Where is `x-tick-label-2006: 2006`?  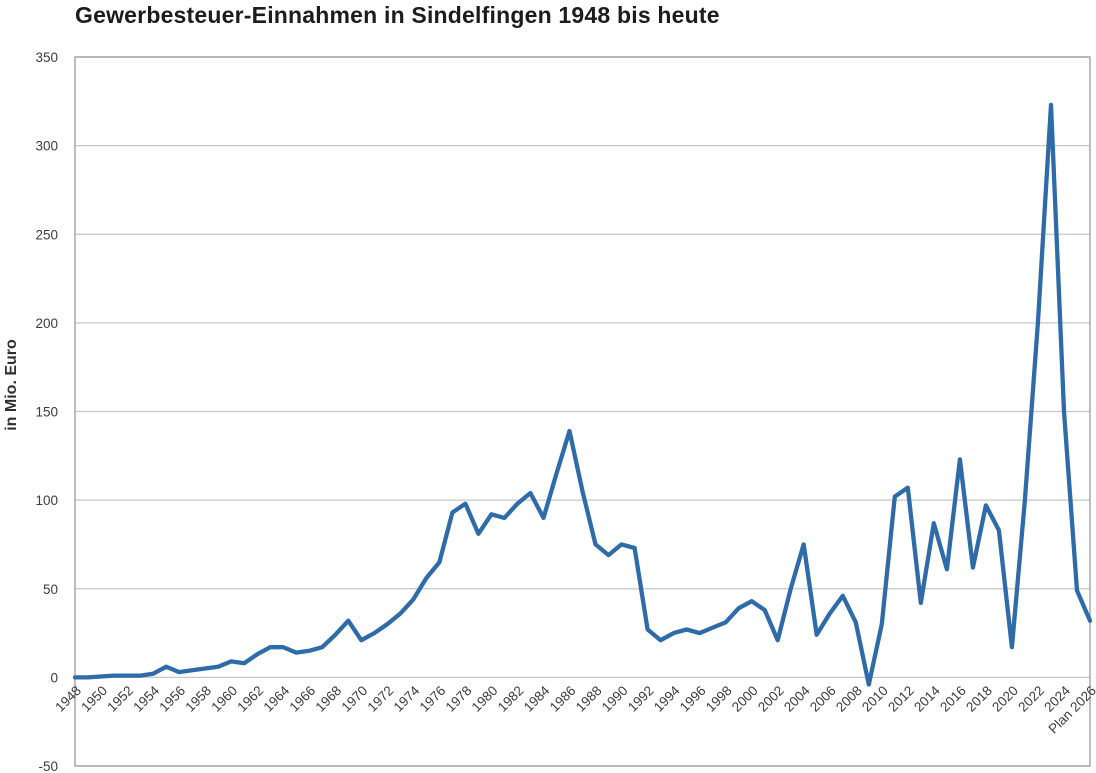
x-tick-label-2006: 2006 is located at coordinates (823, 699).